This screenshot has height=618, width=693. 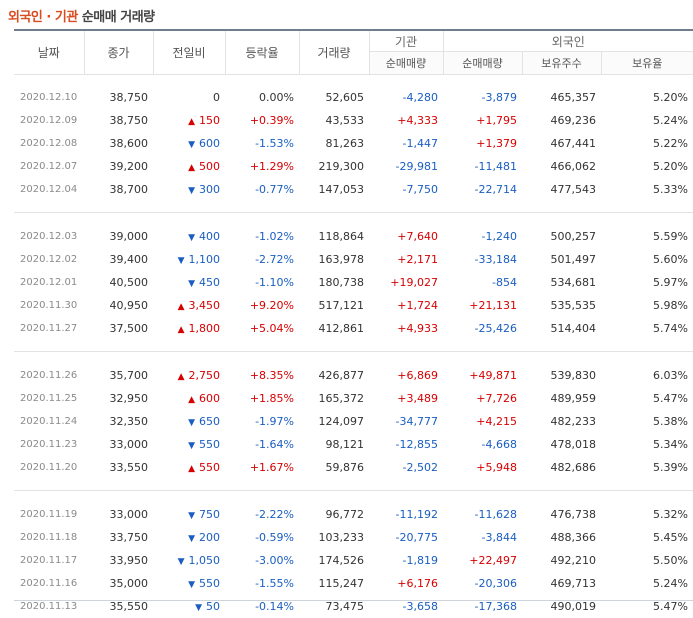 I want to click on col-group-institution: 기관, so click(x=406, y=41).